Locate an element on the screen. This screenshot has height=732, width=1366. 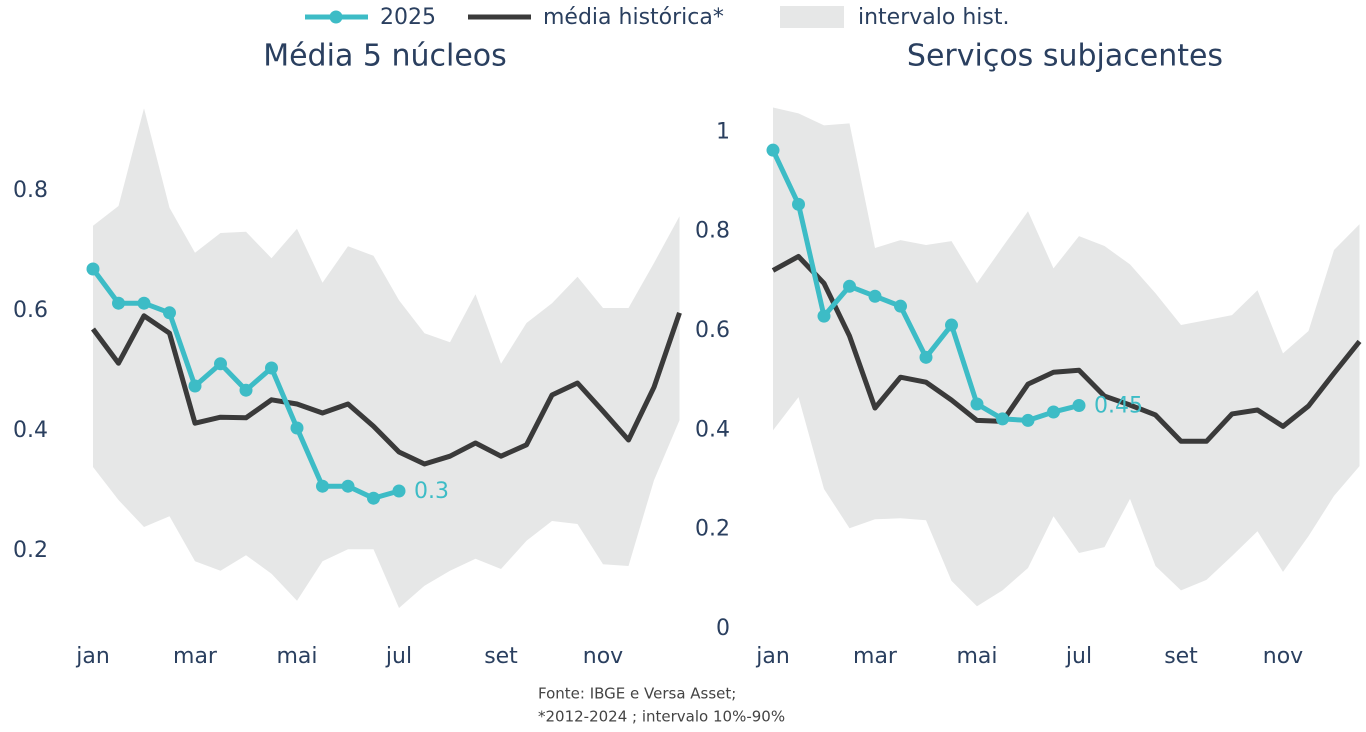
source-note: Fonte: IBGE e Versa Asset; is located at coordinates (637, 694).